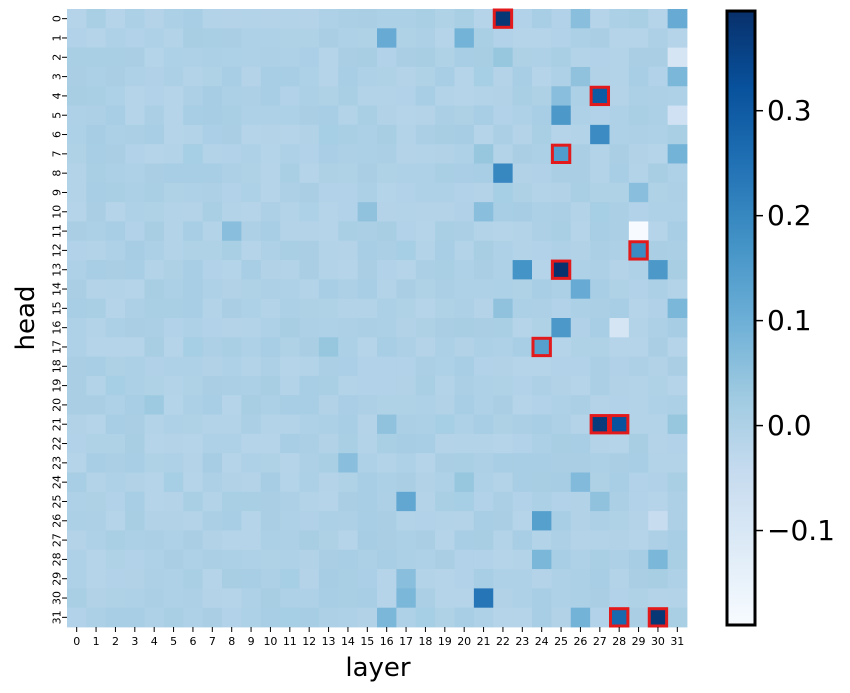  What do you see at coordinates (658, 617) in the screenshot?
I see `highlight-box` at bounding box center [658, 617].